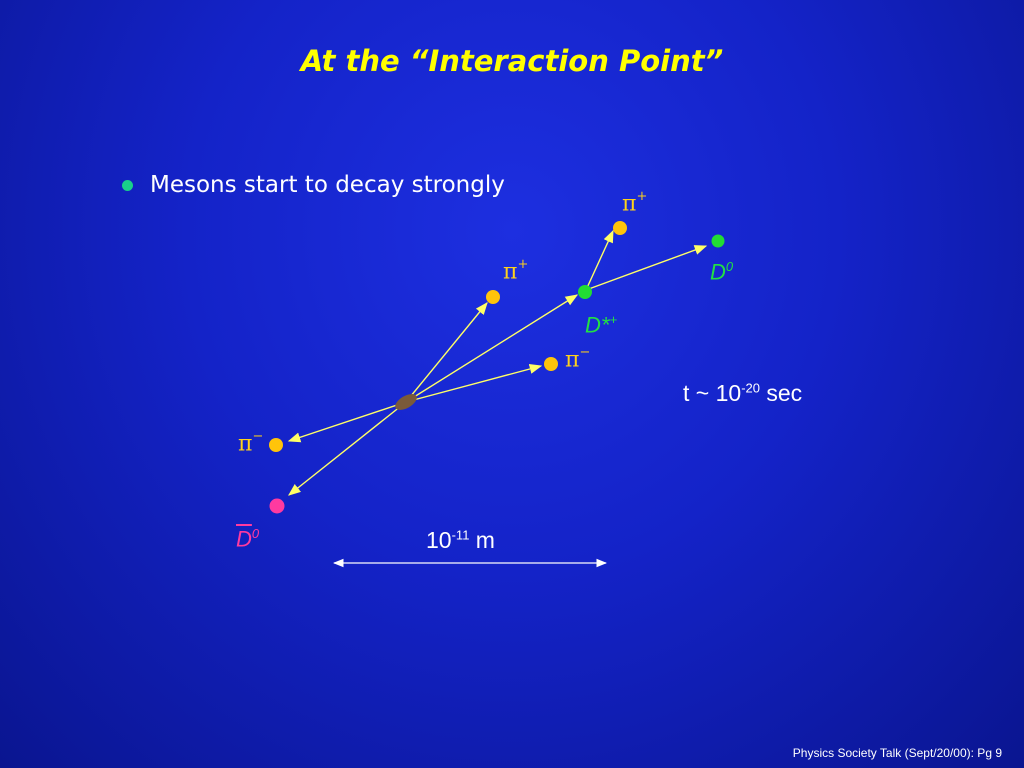 The image size is (1024, 768). What do you see at coordinates (551, 364) in the screenshot?
I see `pi-minus-right-particle` at bounding box center [551, 364].